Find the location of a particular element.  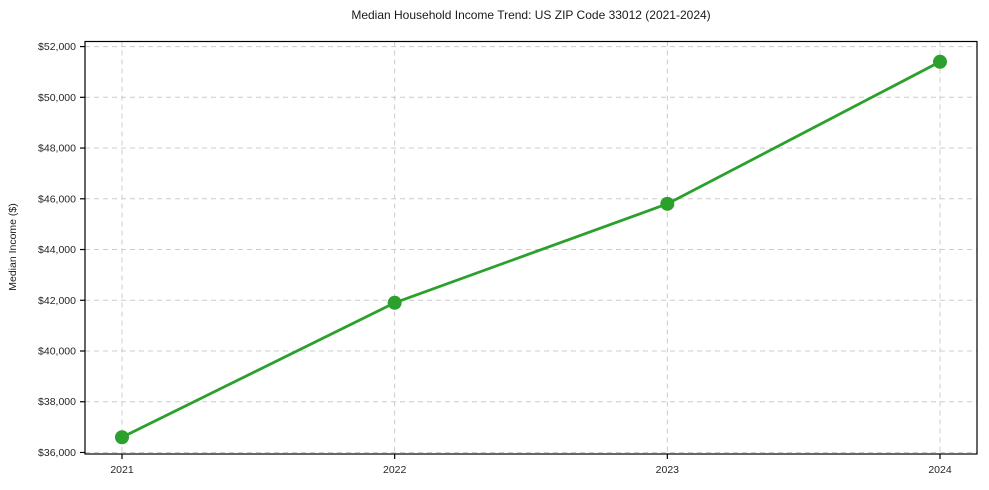

y-tick-label: $38,000 is located at coordinates (57, 402).